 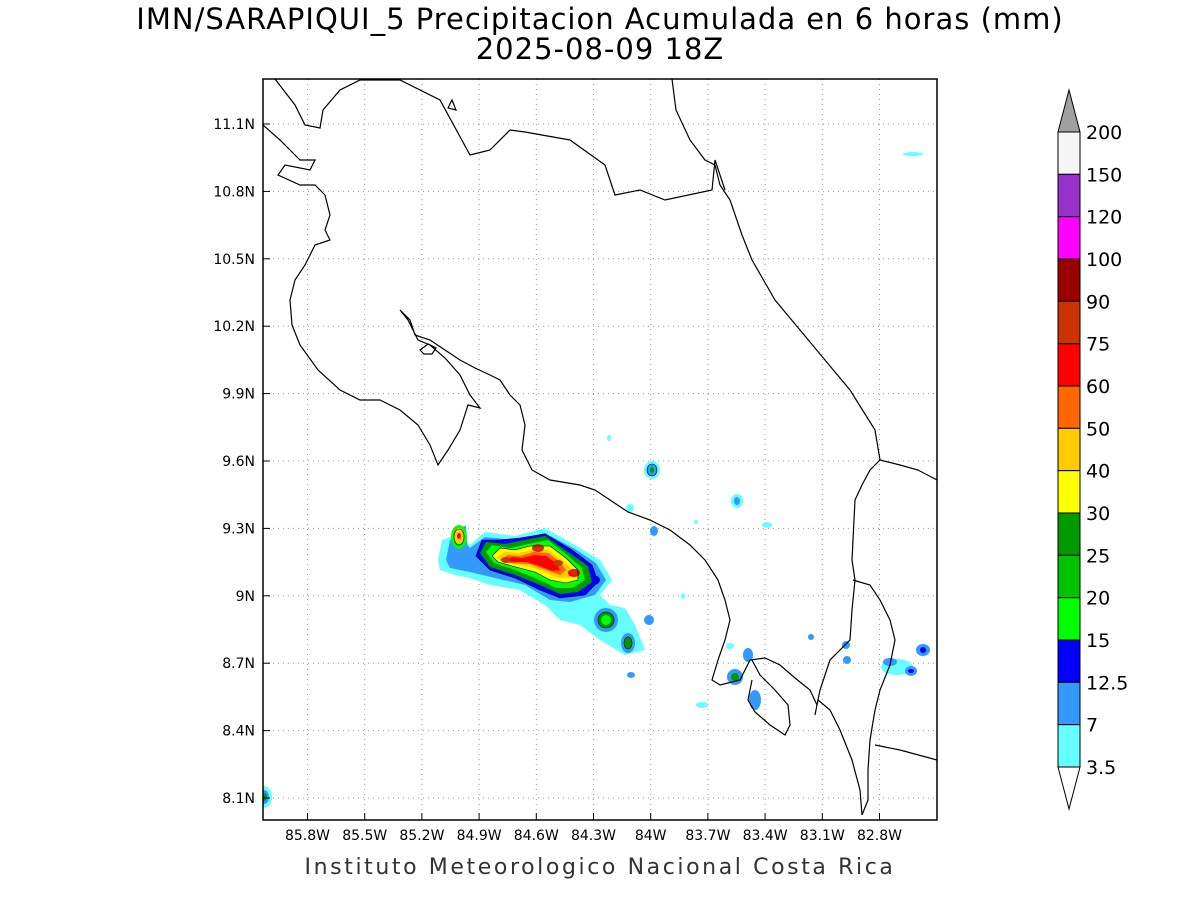 I want to click on colorbar-label: 200, so click(x=1104, y=133).